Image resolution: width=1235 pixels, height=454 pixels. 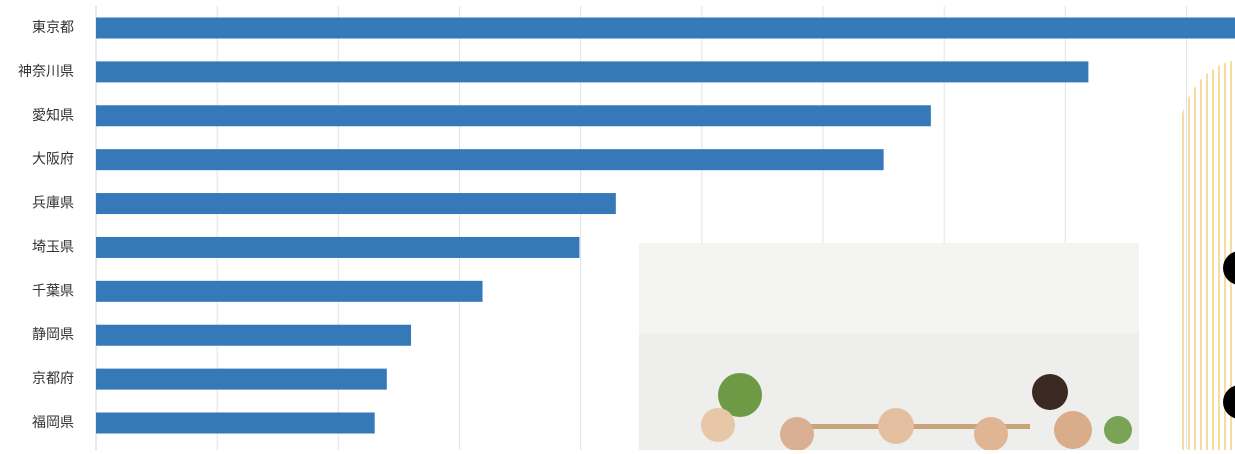 I want to click on category-label: 静岡県, so click(x=53, y=335).